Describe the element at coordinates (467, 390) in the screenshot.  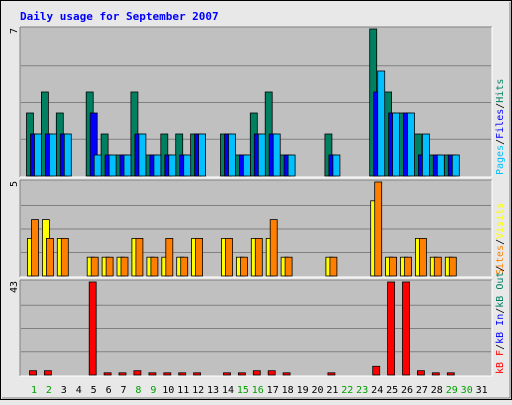
I see `day-tick-30: 30` at that location.